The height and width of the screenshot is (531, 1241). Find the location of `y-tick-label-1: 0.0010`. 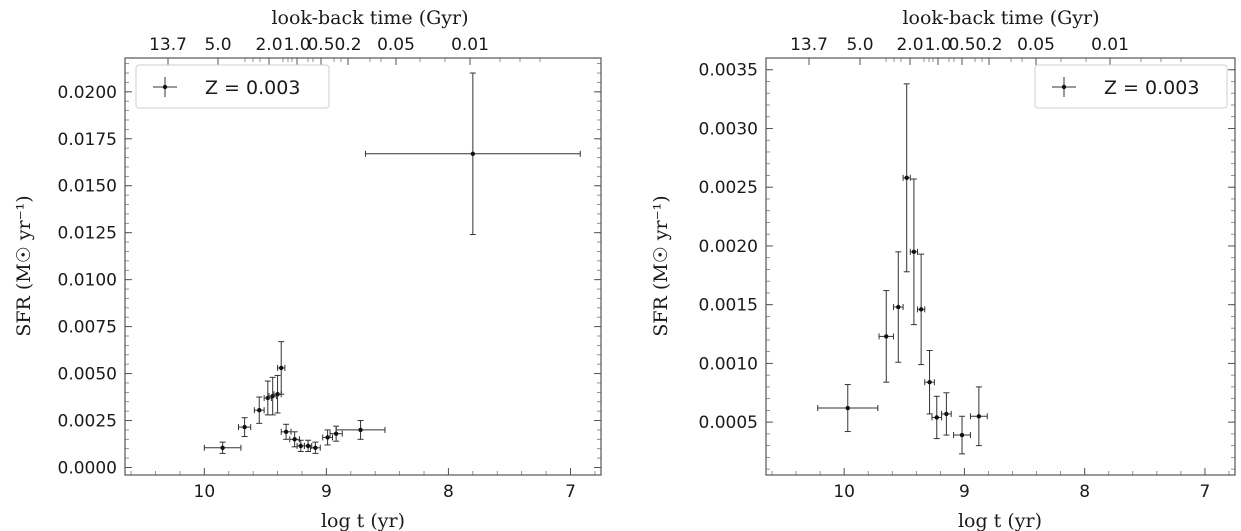

y-tick-label-1: 0.0010 is located at coordinates (728, 364).